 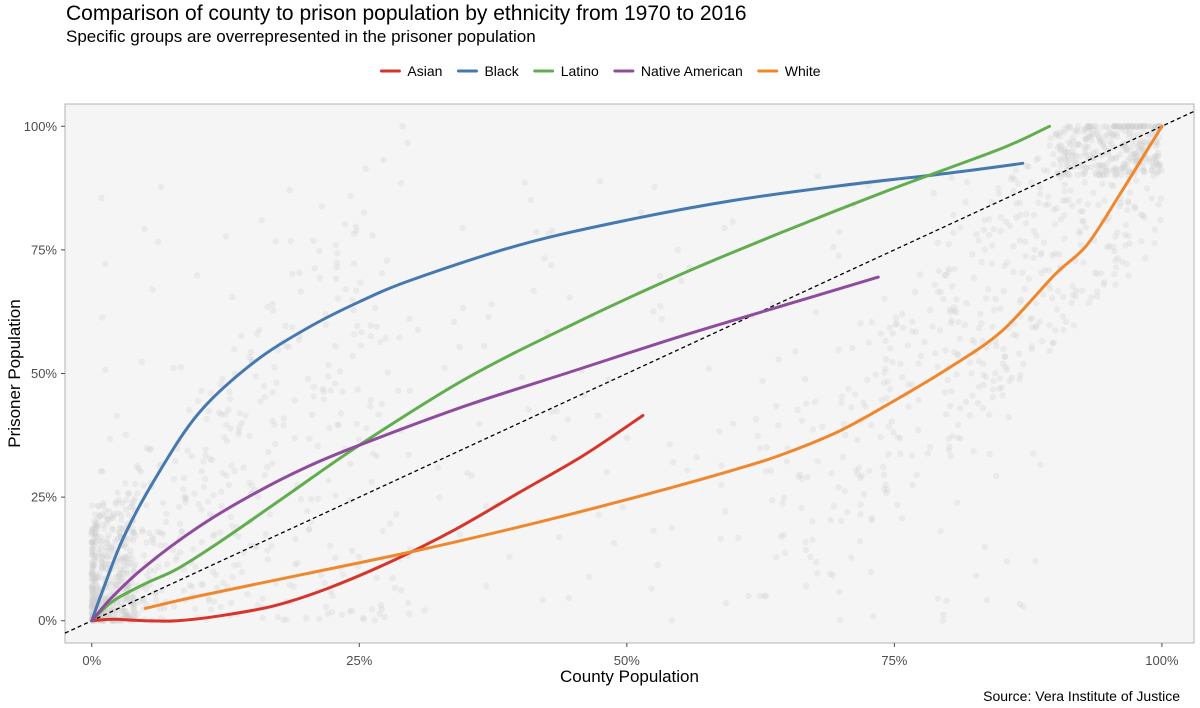 I want to click on legend-item: Native American, so click(x=678, y=71).